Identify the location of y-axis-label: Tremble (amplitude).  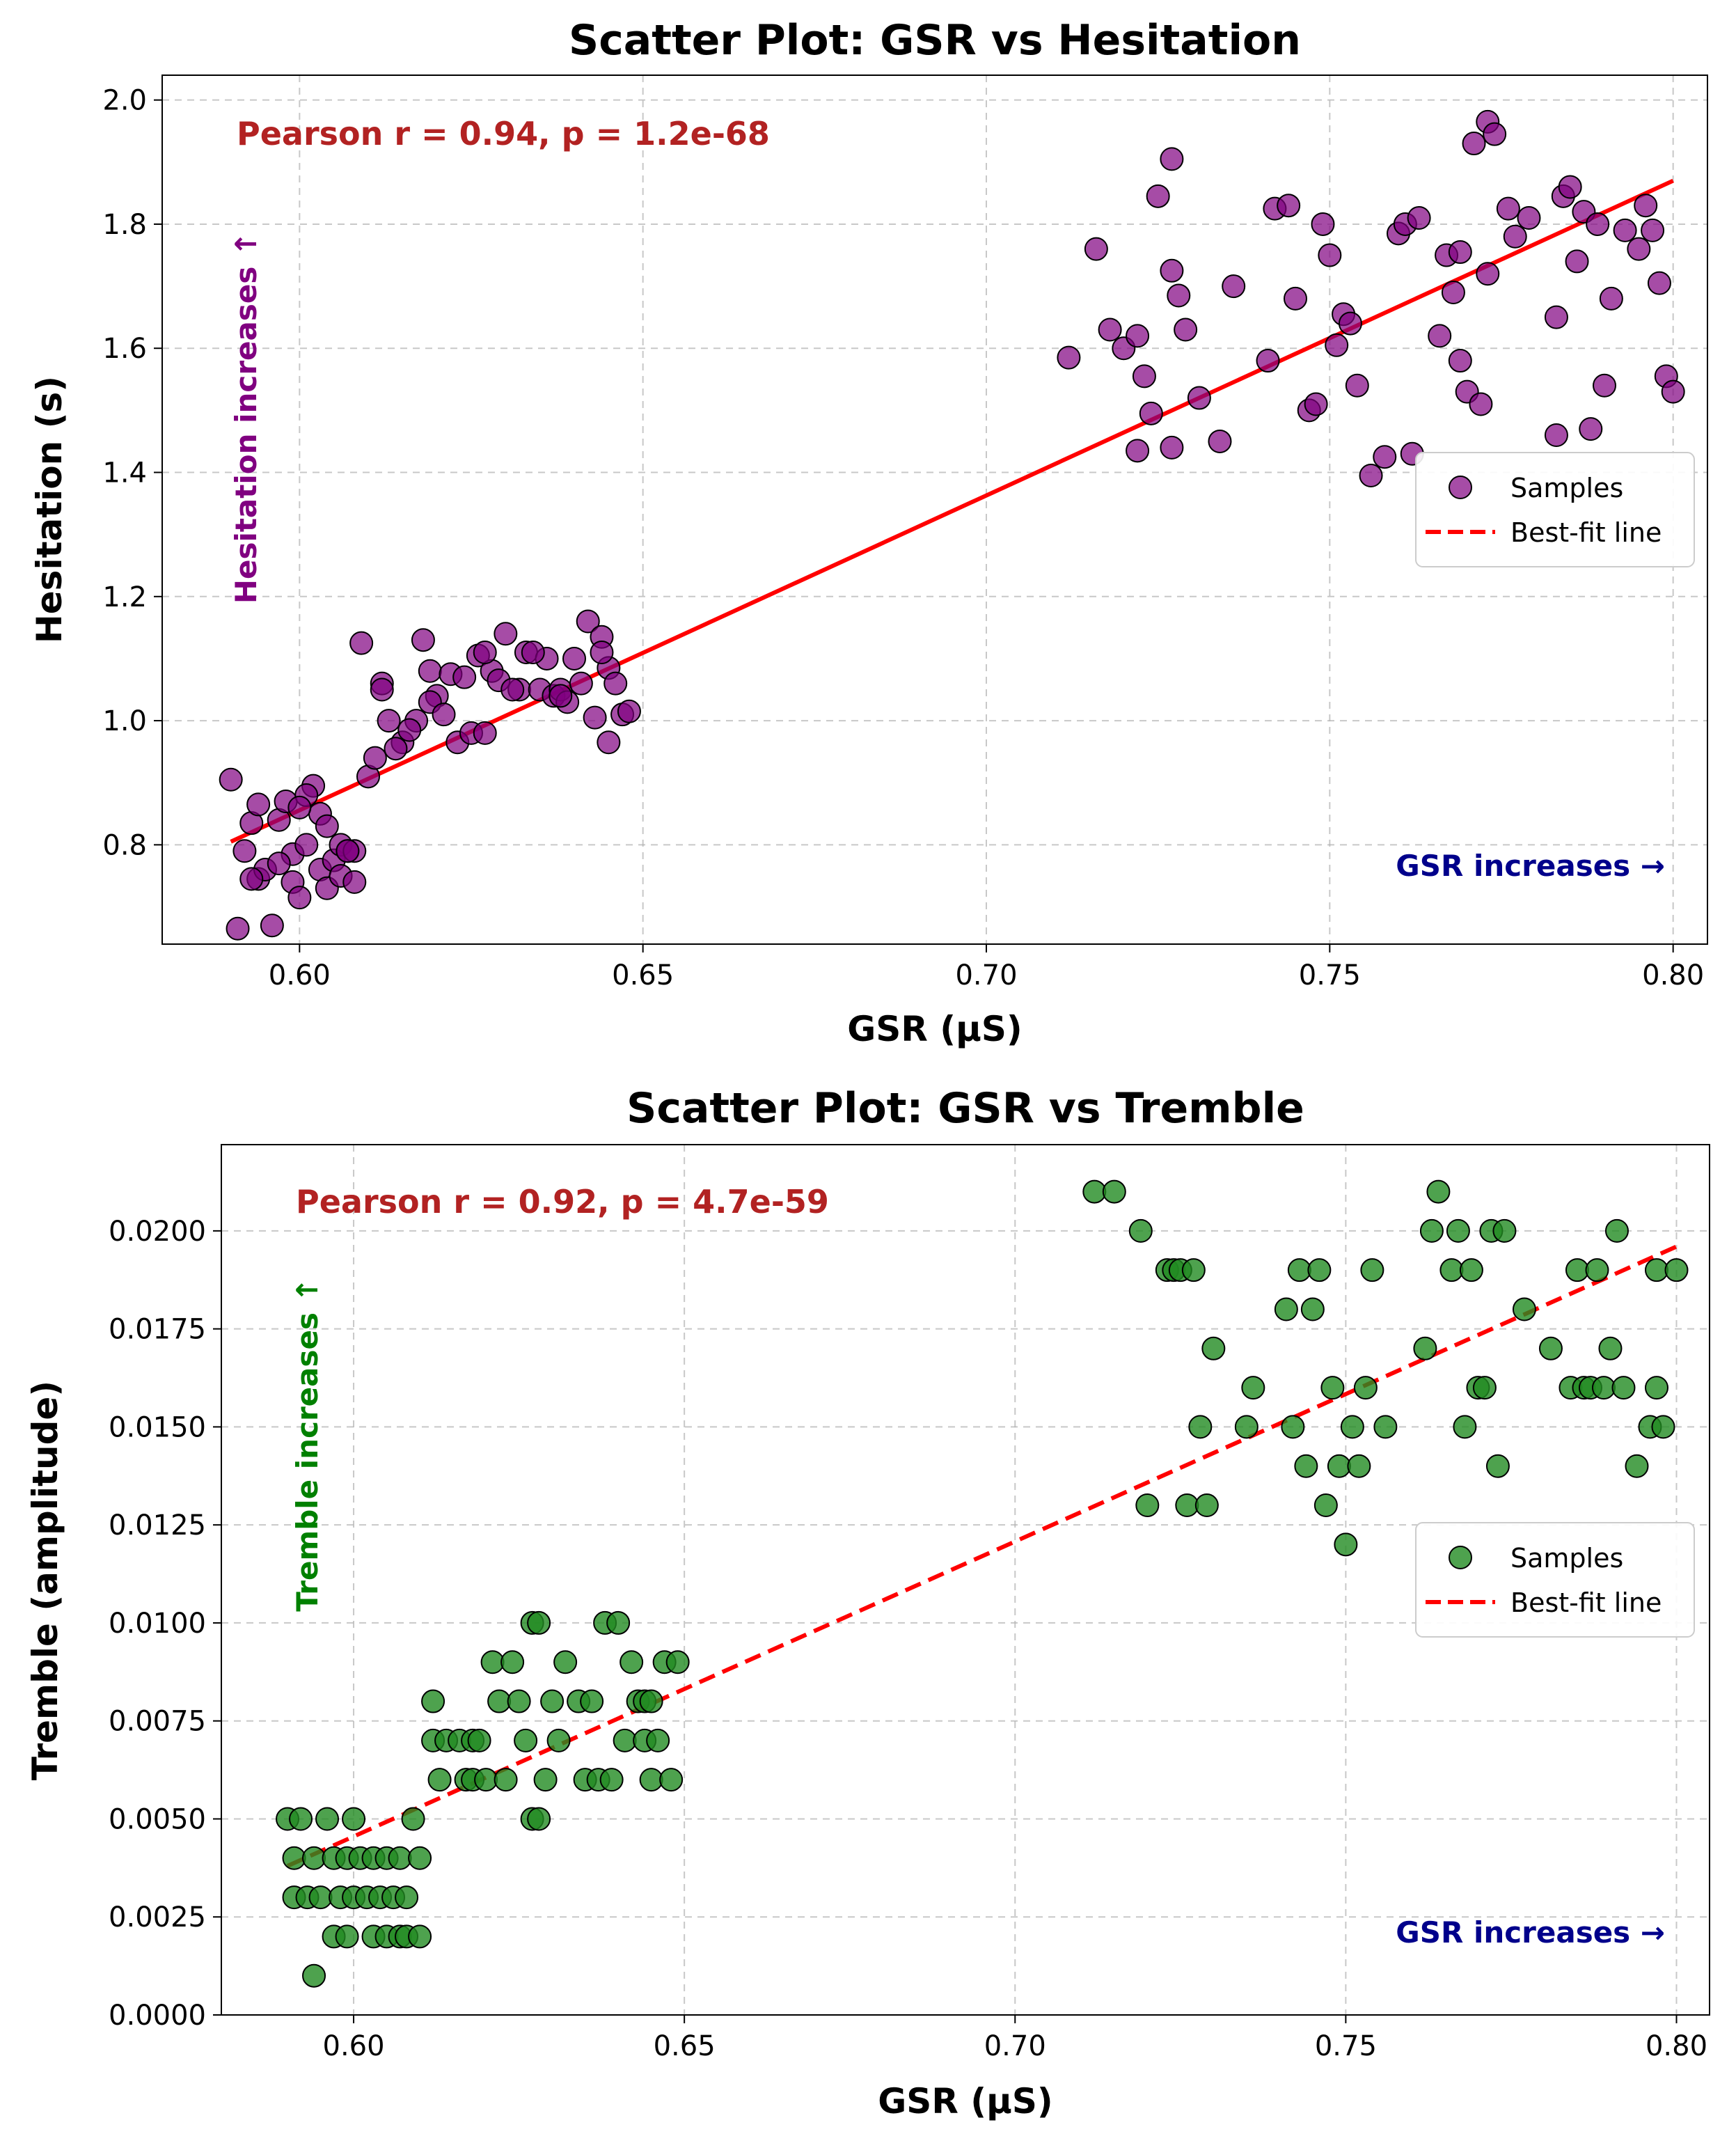
(45, 1580).